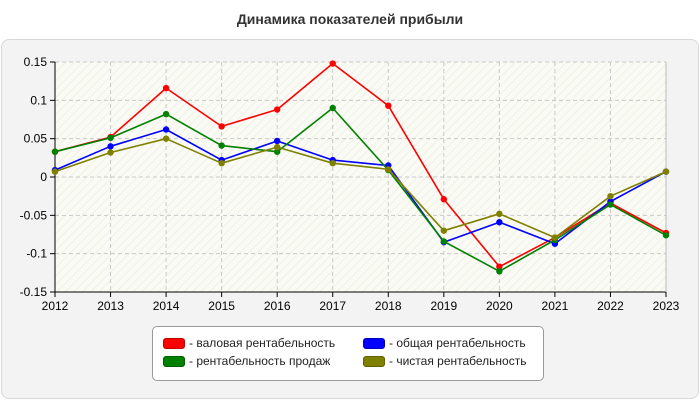 The height and width of the screenshot is (400, 700). Describe the element at coordinates (332, 306) in the screenshot. I see `x-tick-label: 2017` at that location.